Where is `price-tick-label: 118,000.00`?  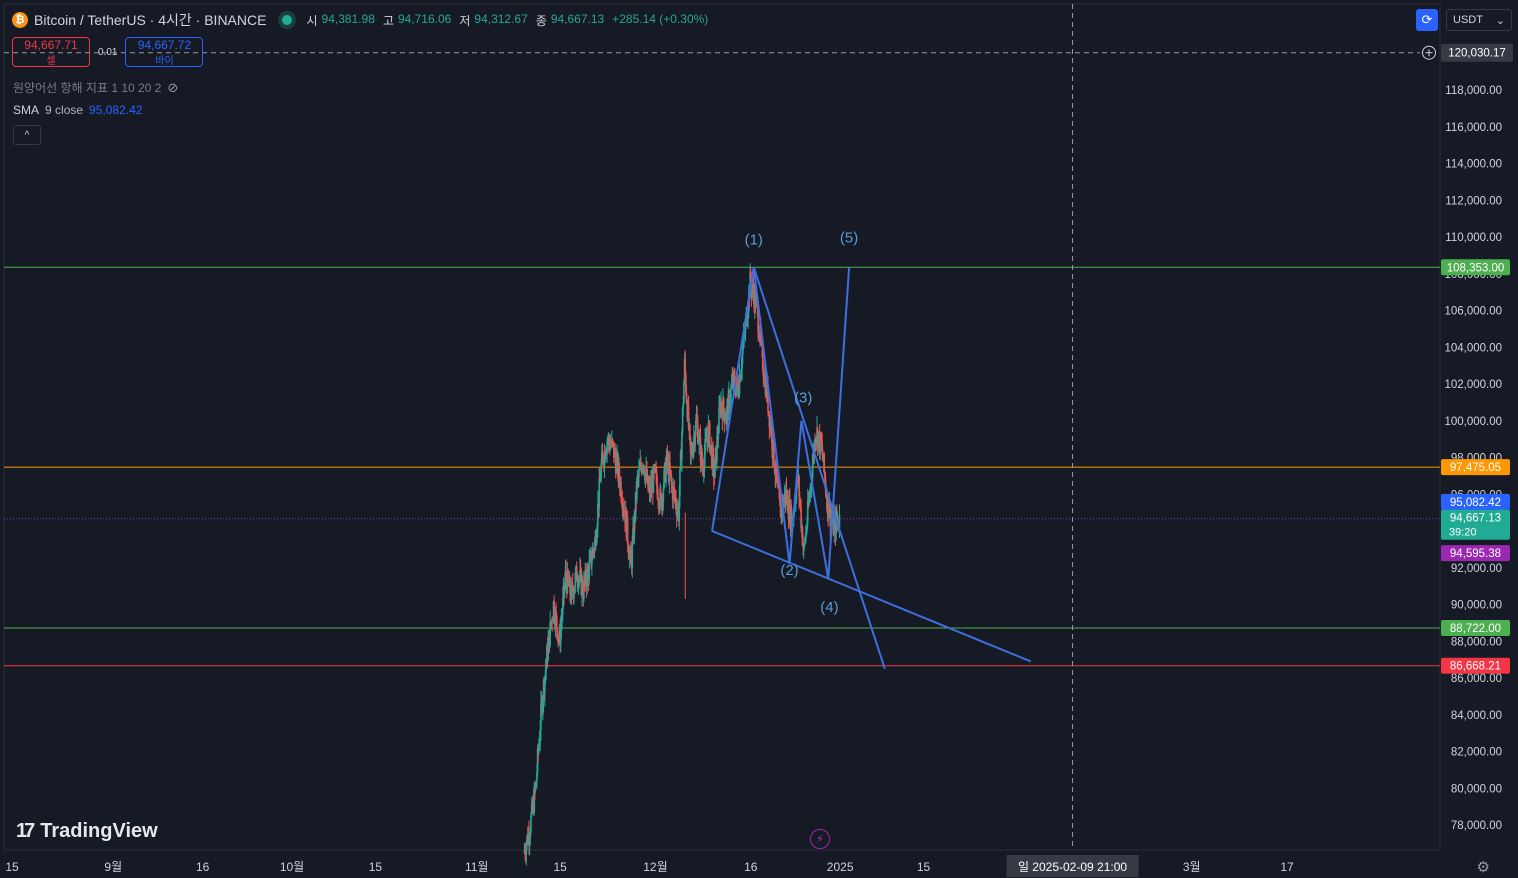 price-tick-label: 118,000.00 is located at coordinates (1473, 91).